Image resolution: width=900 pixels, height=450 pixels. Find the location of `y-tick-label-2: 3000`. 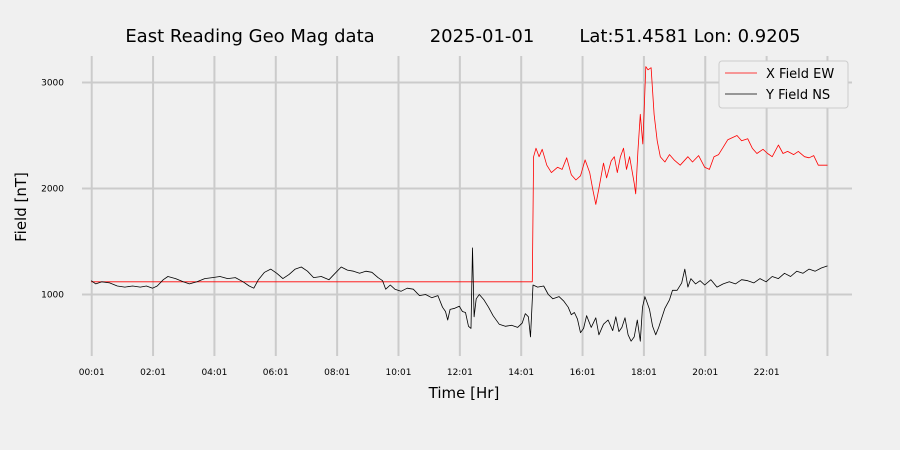

y-tick-label-2: 3000 is located at coordinates (52, 84).